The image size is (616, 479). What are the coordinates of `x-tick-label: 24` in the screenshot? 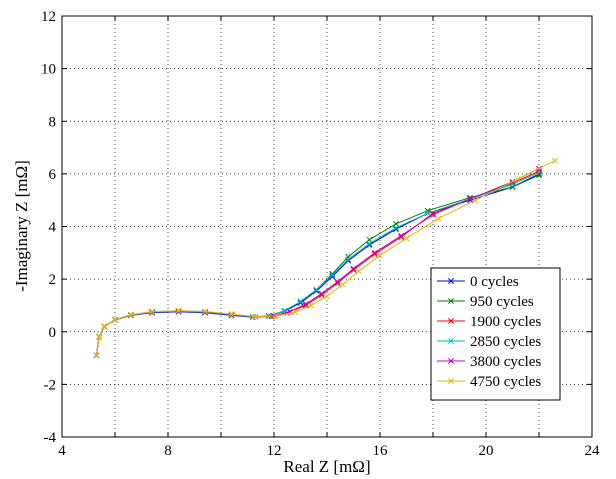 It's located at (593, 451).